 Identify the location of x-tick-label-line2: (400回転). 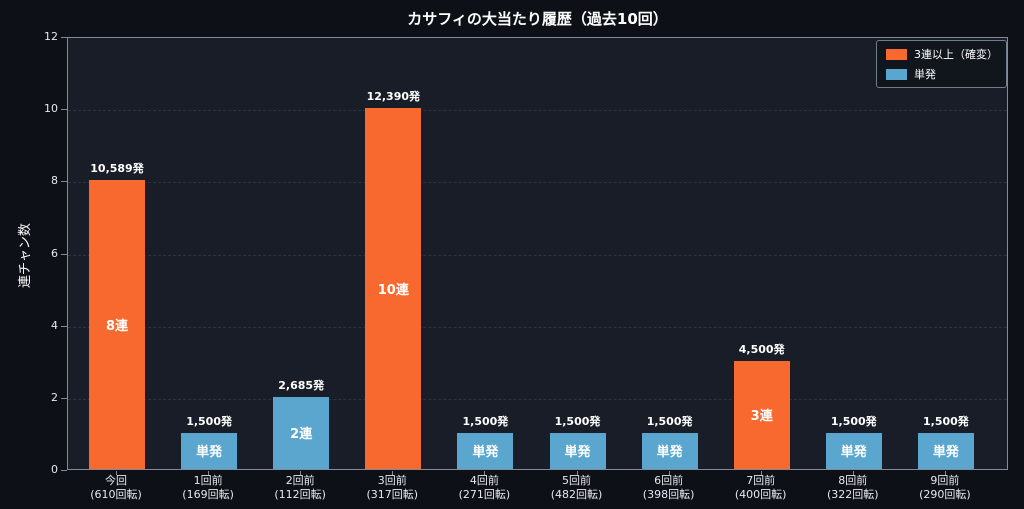
(760, 495).